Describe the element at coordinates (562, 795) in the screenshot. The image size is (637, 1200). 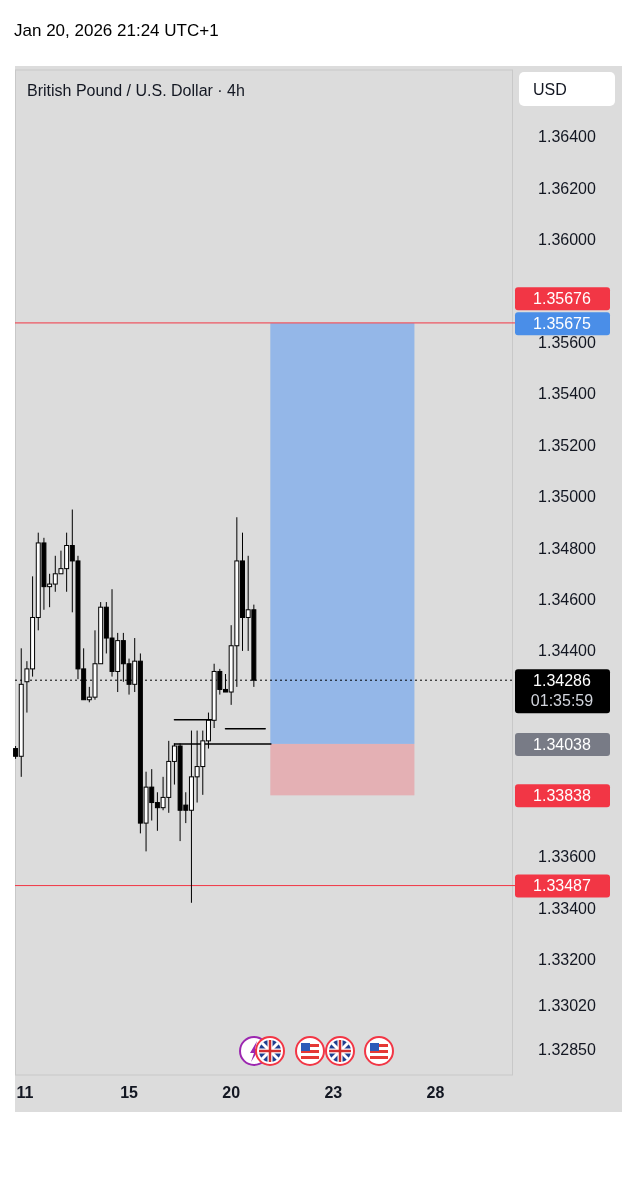
I see `text: 1.33838` at that location.